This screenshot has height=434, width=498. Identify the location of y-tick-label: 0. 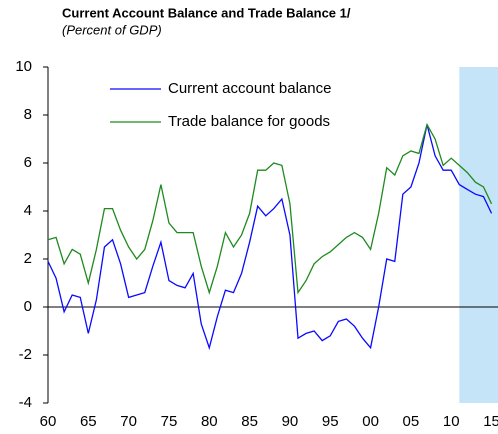
(28, 306).